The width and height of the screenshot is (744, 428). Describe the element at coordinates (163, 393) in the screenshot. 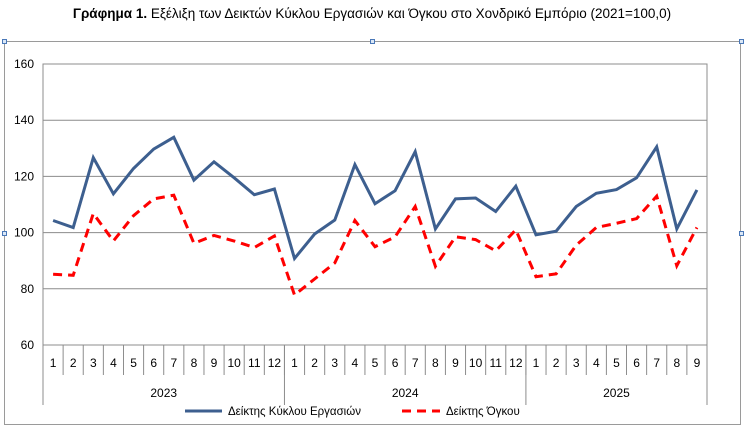

I see `year-label-2023: 2023` at that location.